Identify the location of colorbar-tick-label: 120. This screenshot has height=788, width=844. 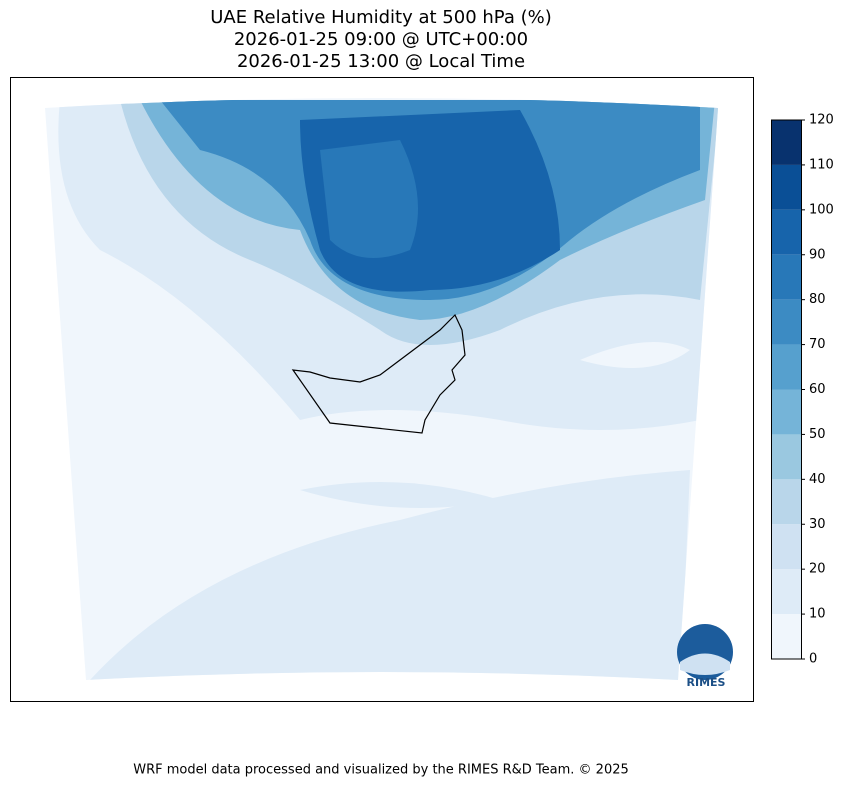
(821, 120).